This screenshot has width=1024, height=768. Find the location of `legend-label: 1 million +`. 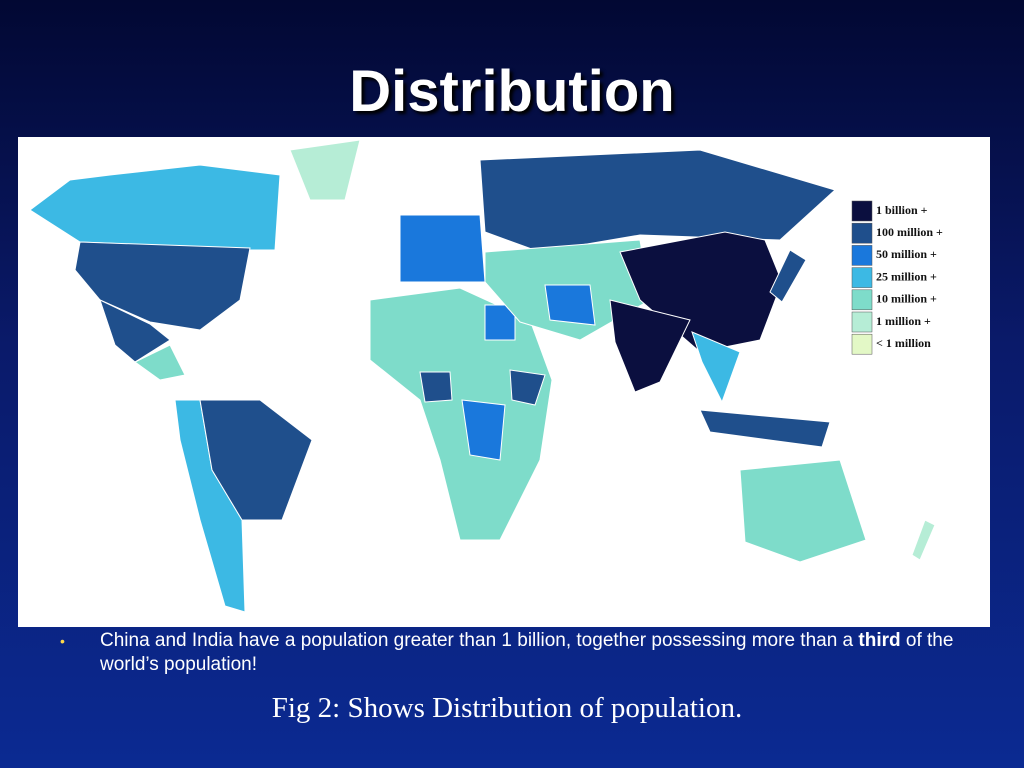

legend-label: 1 million + is located at coordinates (903, 321).